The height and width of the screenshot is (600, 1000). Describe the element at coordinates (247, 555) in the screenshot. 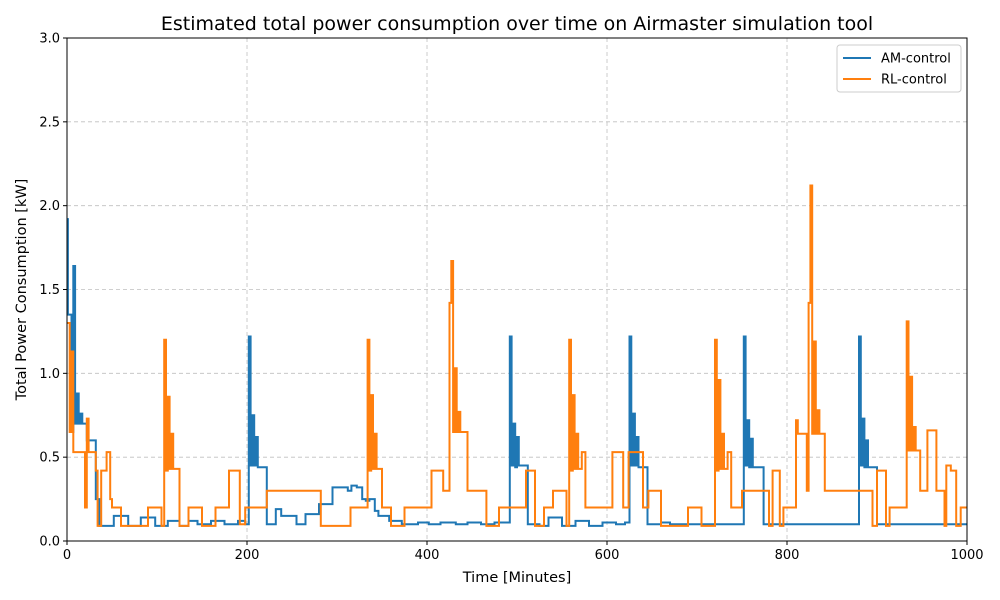

I see `x-tick-label: 200` at that location.